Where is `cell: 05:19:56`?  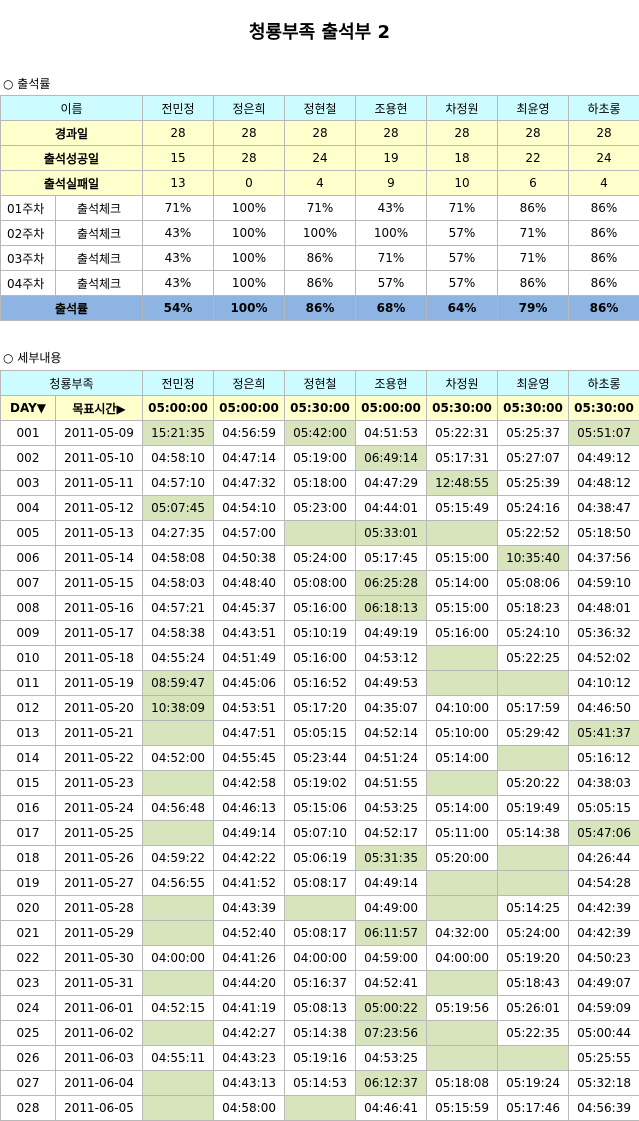 cell: 05:19:56 is located at coordinates (462, 1008).